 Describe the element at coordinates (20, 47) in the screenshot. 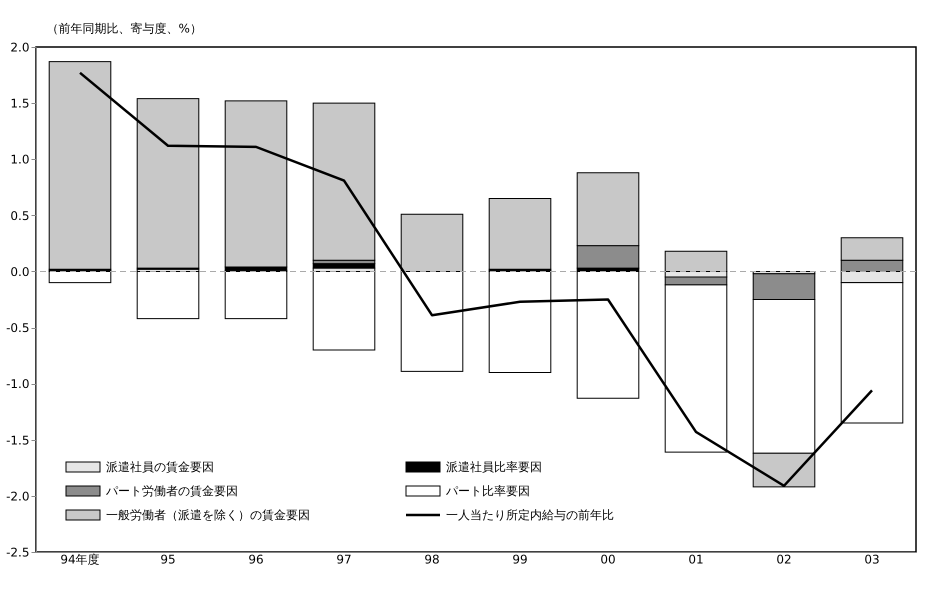

I see `y-tick-label: 2.0` at that location.